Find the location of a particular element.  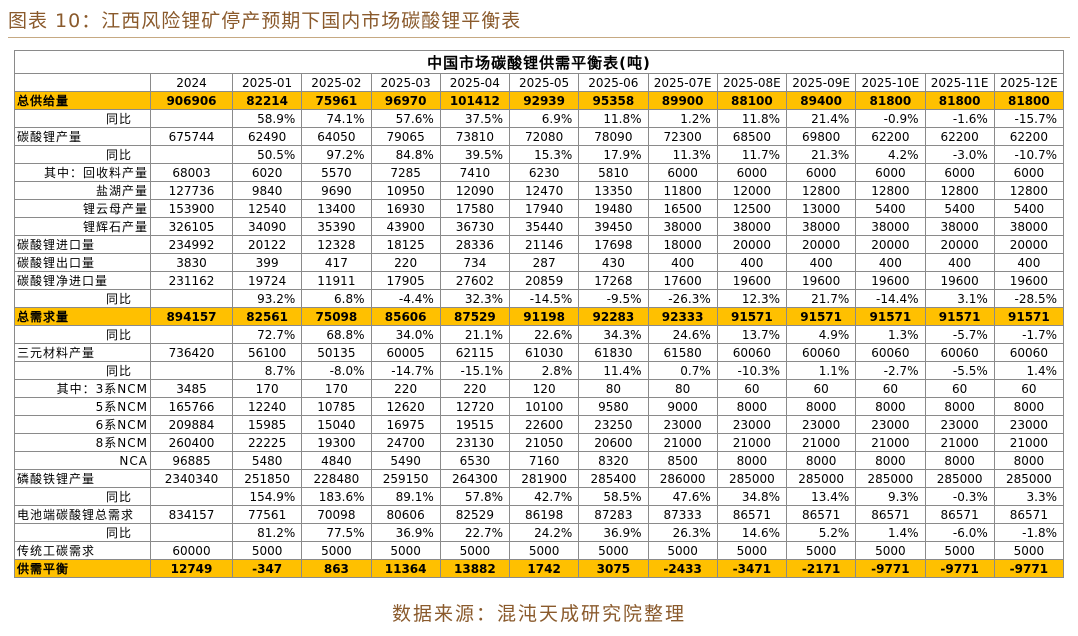

cell: 36.9% is located at coordinates (405, 532).